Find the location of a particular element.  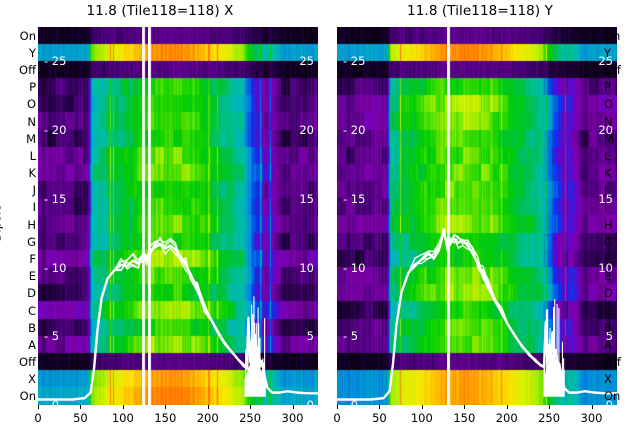

y-category-label-right-l-7: L is located at coordinates (607, 155).